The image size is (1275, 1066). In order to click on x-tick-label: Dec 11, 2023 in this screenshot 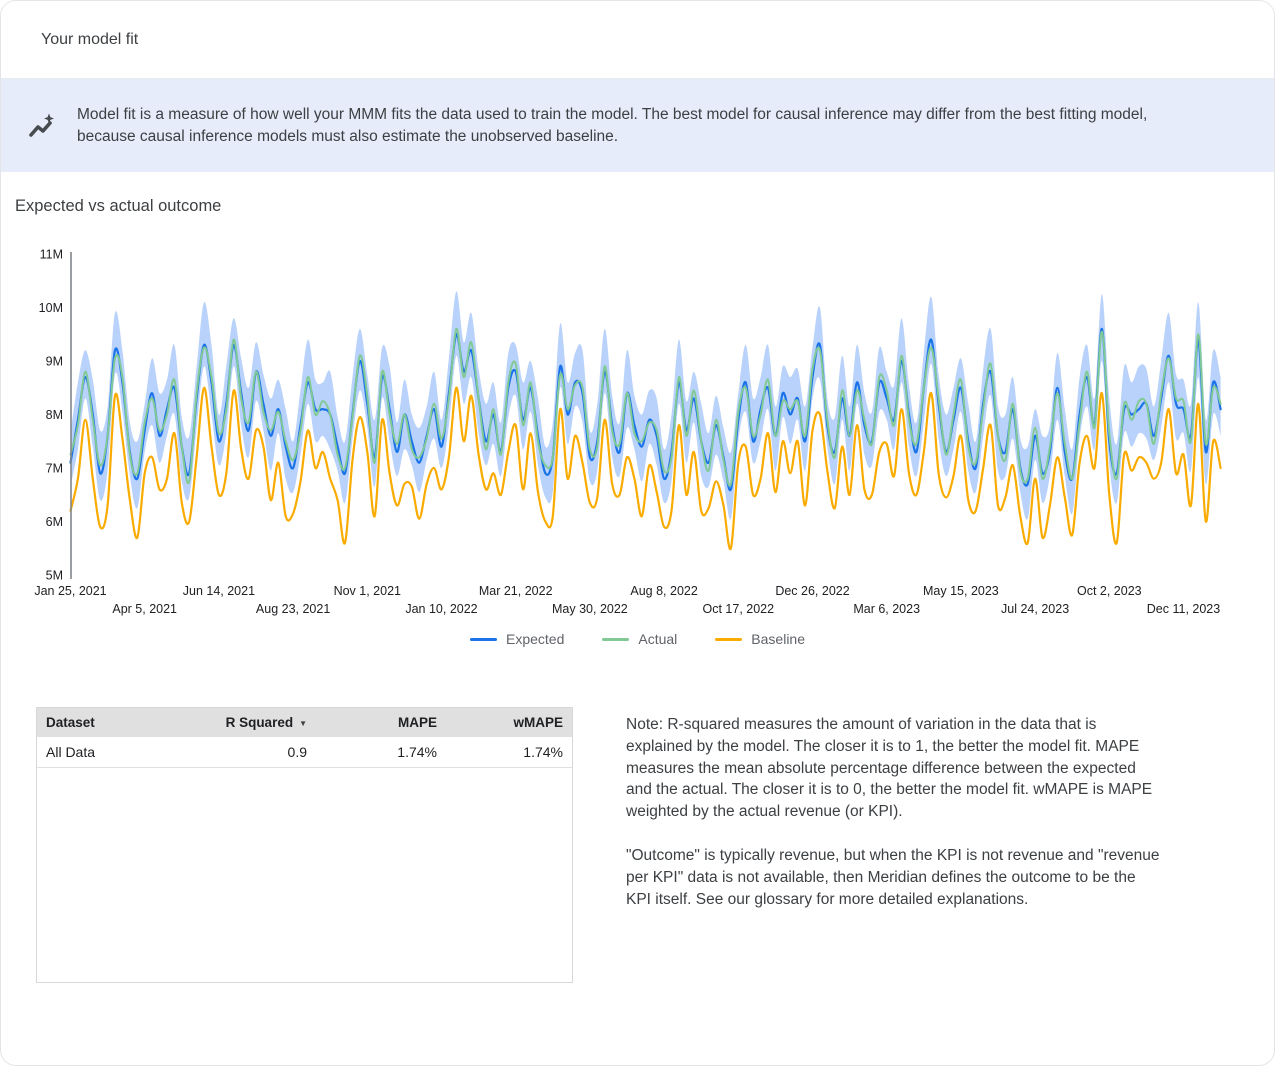, I will do `click(1183, 609)`.